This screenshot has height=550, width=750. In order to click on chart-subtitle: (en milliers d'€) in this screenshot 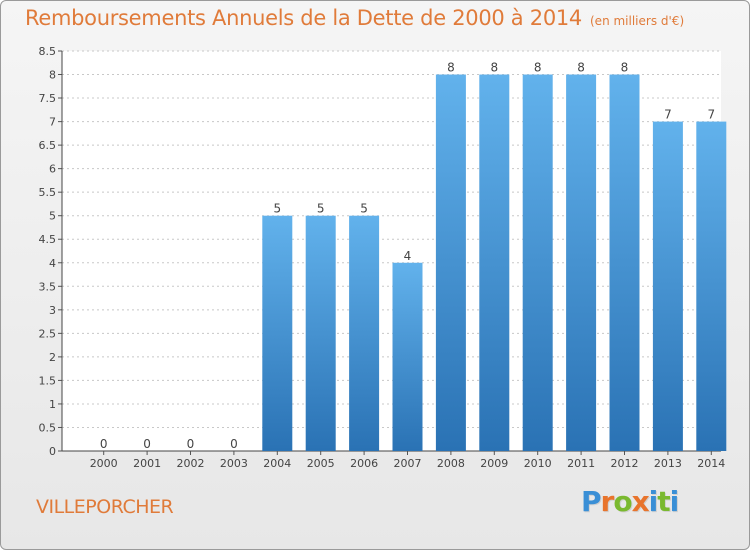, I will do `click(637, 21)`.